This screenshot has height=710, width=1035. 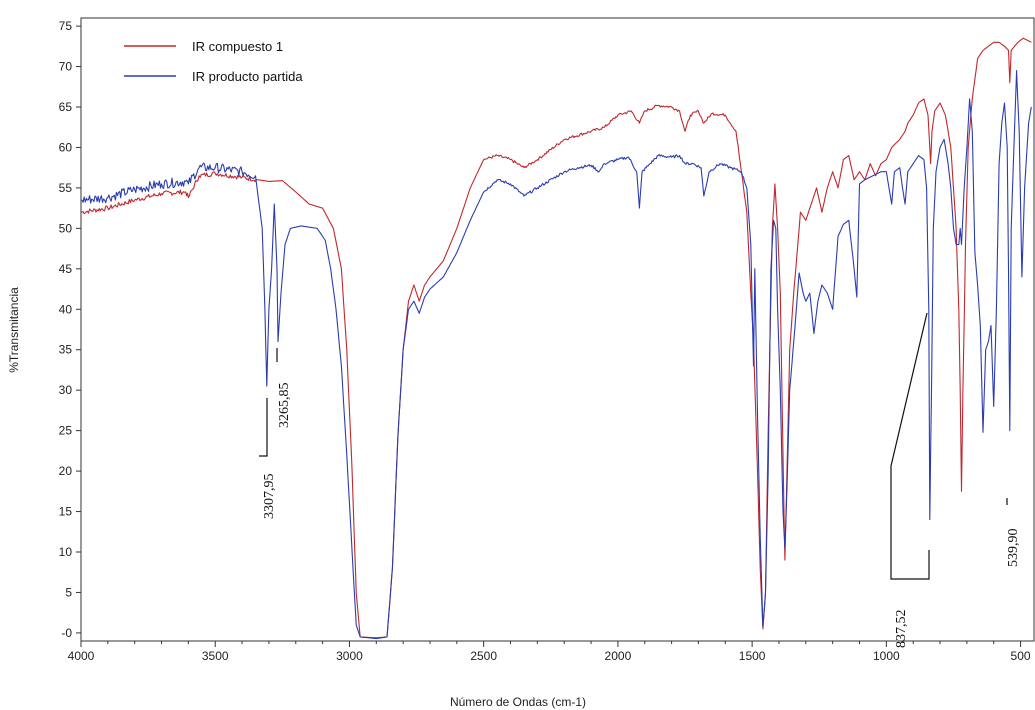 I want to click on y-tick-label: 50, so click(x=66, y=228).